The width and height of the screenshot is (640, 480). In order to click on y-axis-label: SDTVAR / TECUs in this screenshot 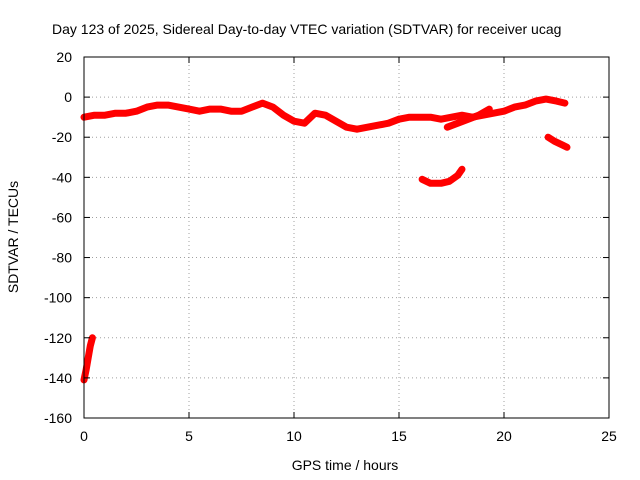, I will do `click(13, 237)`.